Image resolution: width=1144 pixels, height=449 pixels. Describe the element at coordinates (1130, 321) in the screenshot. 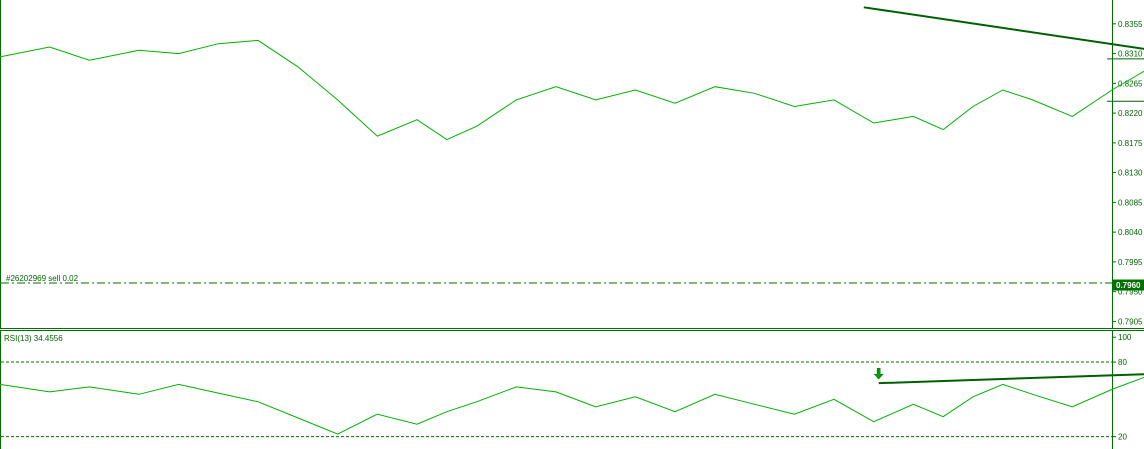

I see `price-axis-tick-label: 0.7905` at that location.